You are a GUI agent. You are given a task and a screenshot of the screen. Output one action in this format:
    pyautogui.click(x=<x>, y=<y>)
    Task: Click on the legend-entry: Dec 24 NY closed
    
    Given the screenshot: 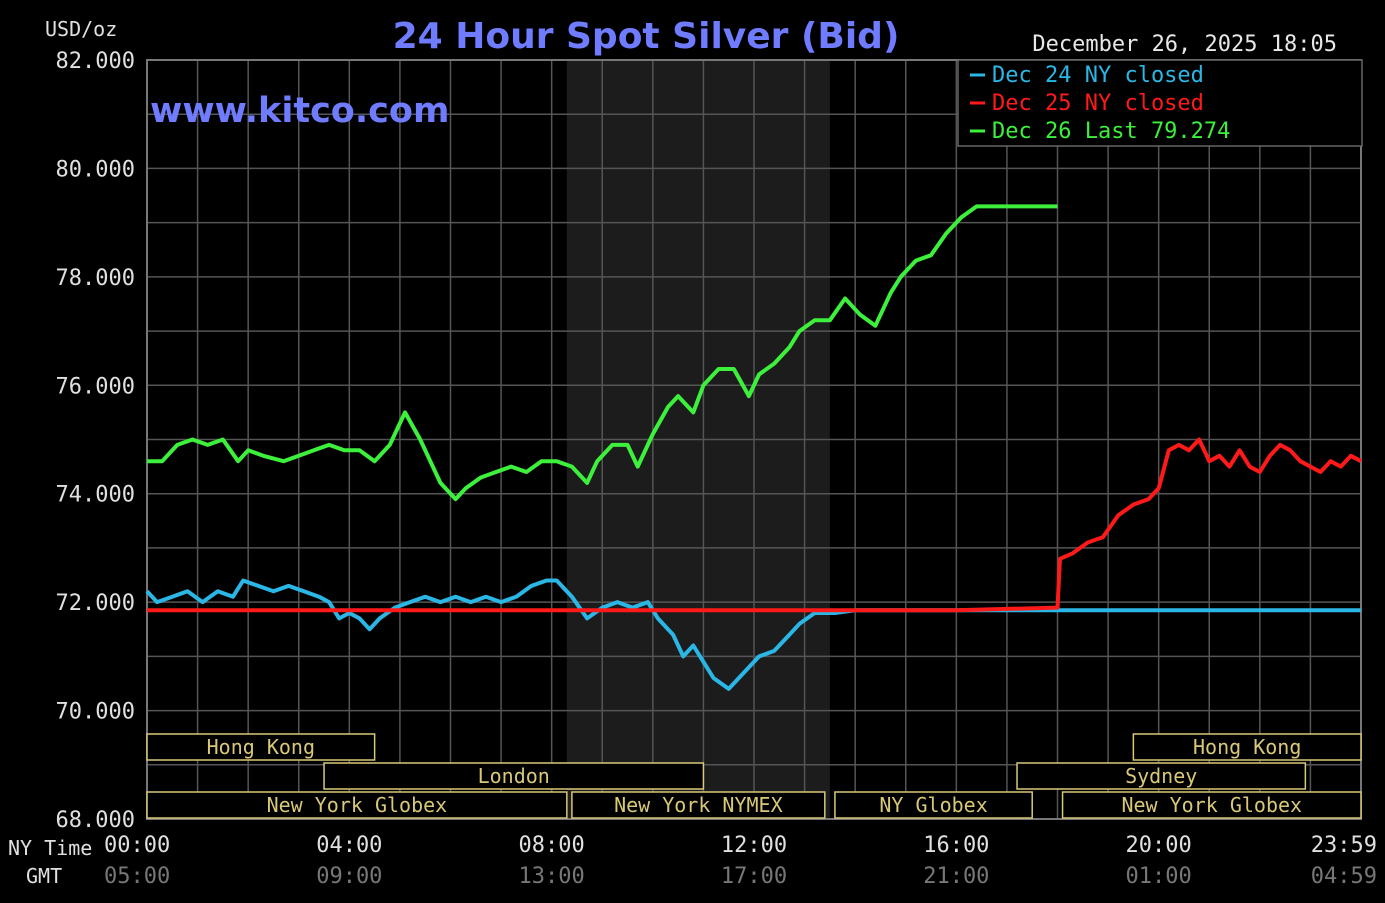 What is the action you would take?
    pyautogui.click(x=1098, y=75)
    